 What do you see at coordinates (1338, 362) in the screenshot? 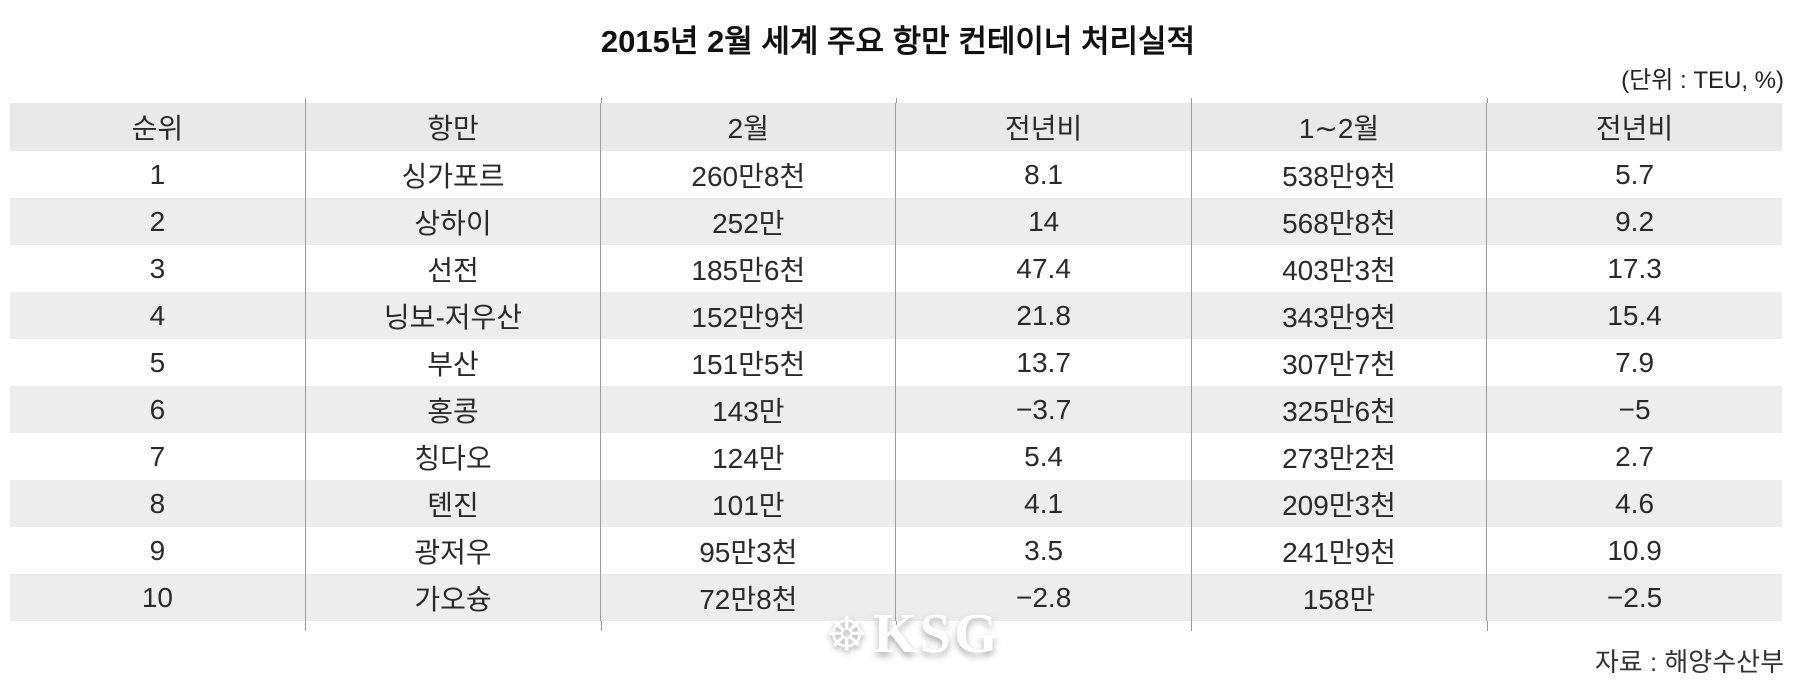
I see `cell-janfeb: 307만7천` at bounding box center [1338, 362].